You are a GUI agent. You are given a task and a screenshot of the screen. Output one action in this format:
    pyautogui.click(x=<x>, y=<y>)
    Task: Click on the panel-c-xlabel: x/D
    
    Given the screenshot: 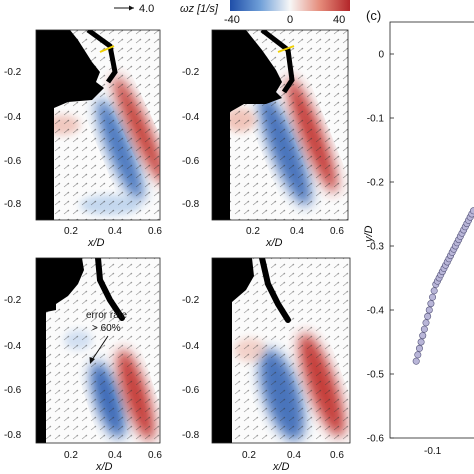 What is the action you would take?
    pyautogui.click(x=104, y=467)
    